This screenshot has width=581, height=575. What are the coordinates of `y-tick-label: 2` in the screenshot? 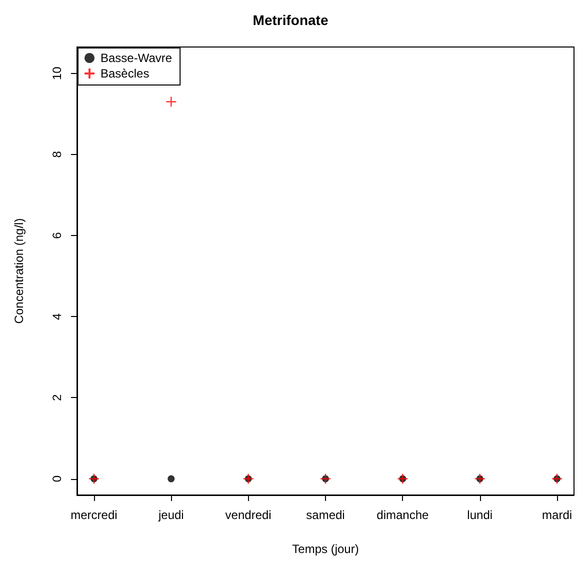 It's located at (57, 398).